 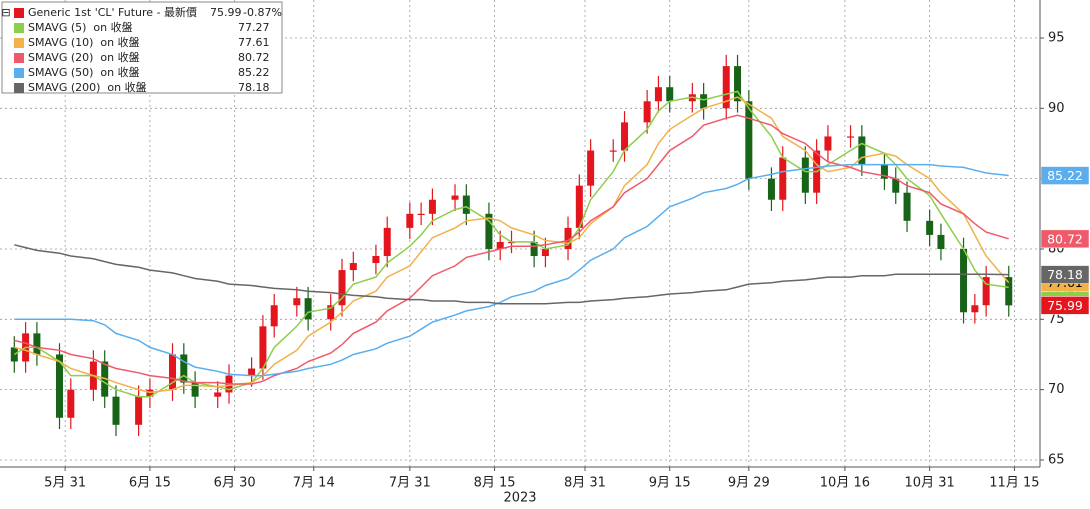 What do you see at coordinates (84, 42) in the screenshot?
I see `legend-name: SMAVG (10) on 收盤` at bounding box center [84, 42].